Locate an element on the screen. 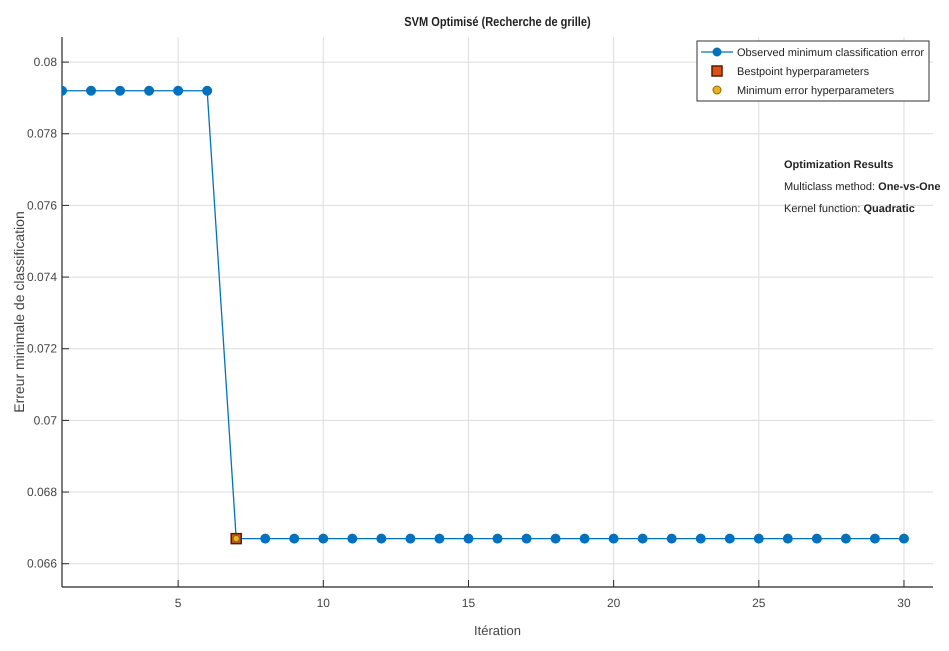 This screenshot has width=949, height=651. chart-title: SVM Optimisé (Recherche de grille) is located at coordinates (497, 22).